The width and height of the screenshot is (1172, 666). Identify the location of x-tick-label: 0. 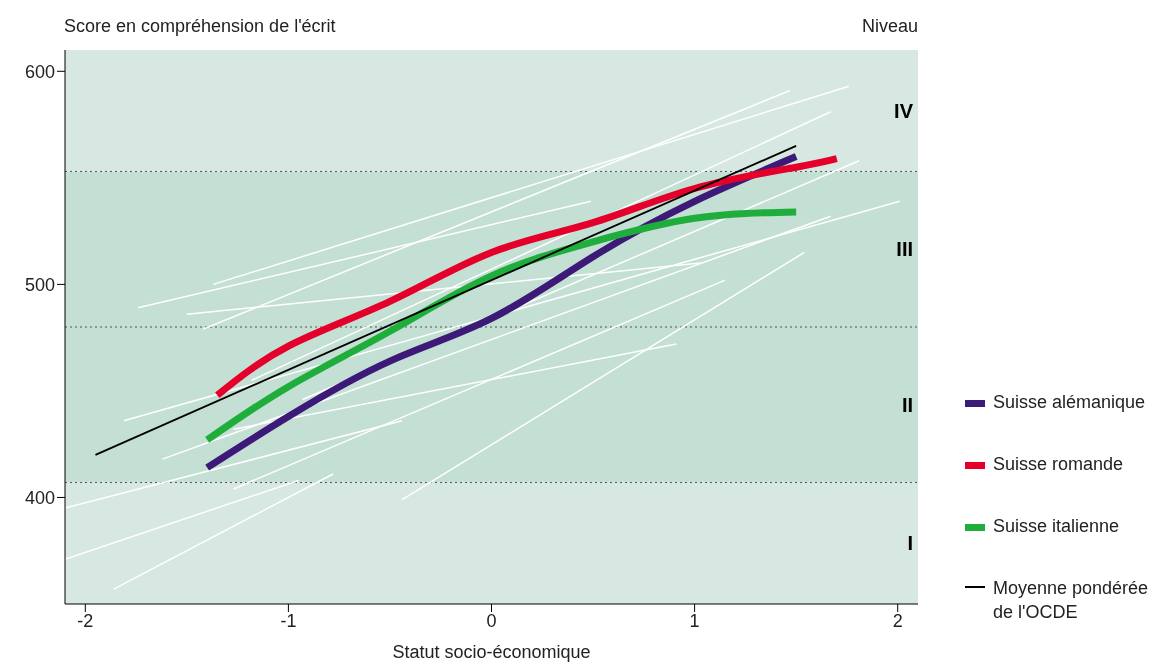
(491, 620).